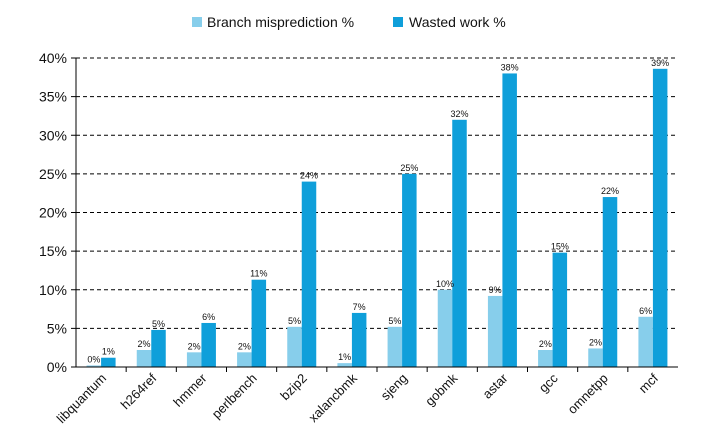 The height and width of the screenshot is (443, 702). Describe the element at coordinates (53, 251) in the screenshot. I see `y-tick-label: 15%` at that location.